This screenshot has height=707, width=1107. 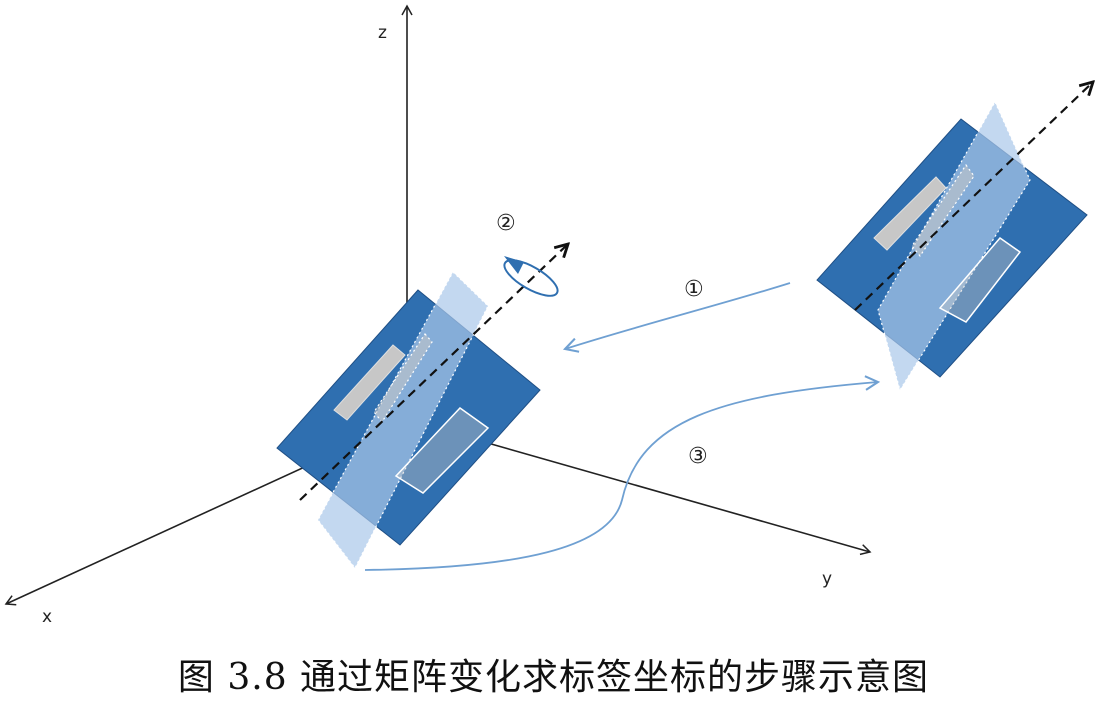 I want to click on left-projection-plane, so click(x=403, y=420).